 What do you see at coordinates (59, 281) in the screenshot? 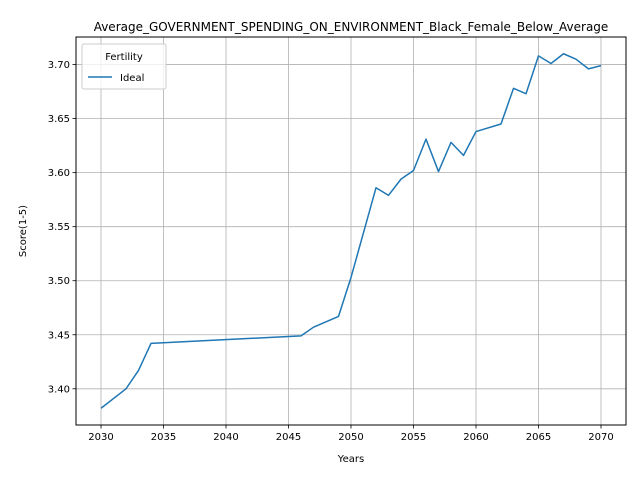
I see `y-tick-label: 3.50` at bounding box center [59, 281].